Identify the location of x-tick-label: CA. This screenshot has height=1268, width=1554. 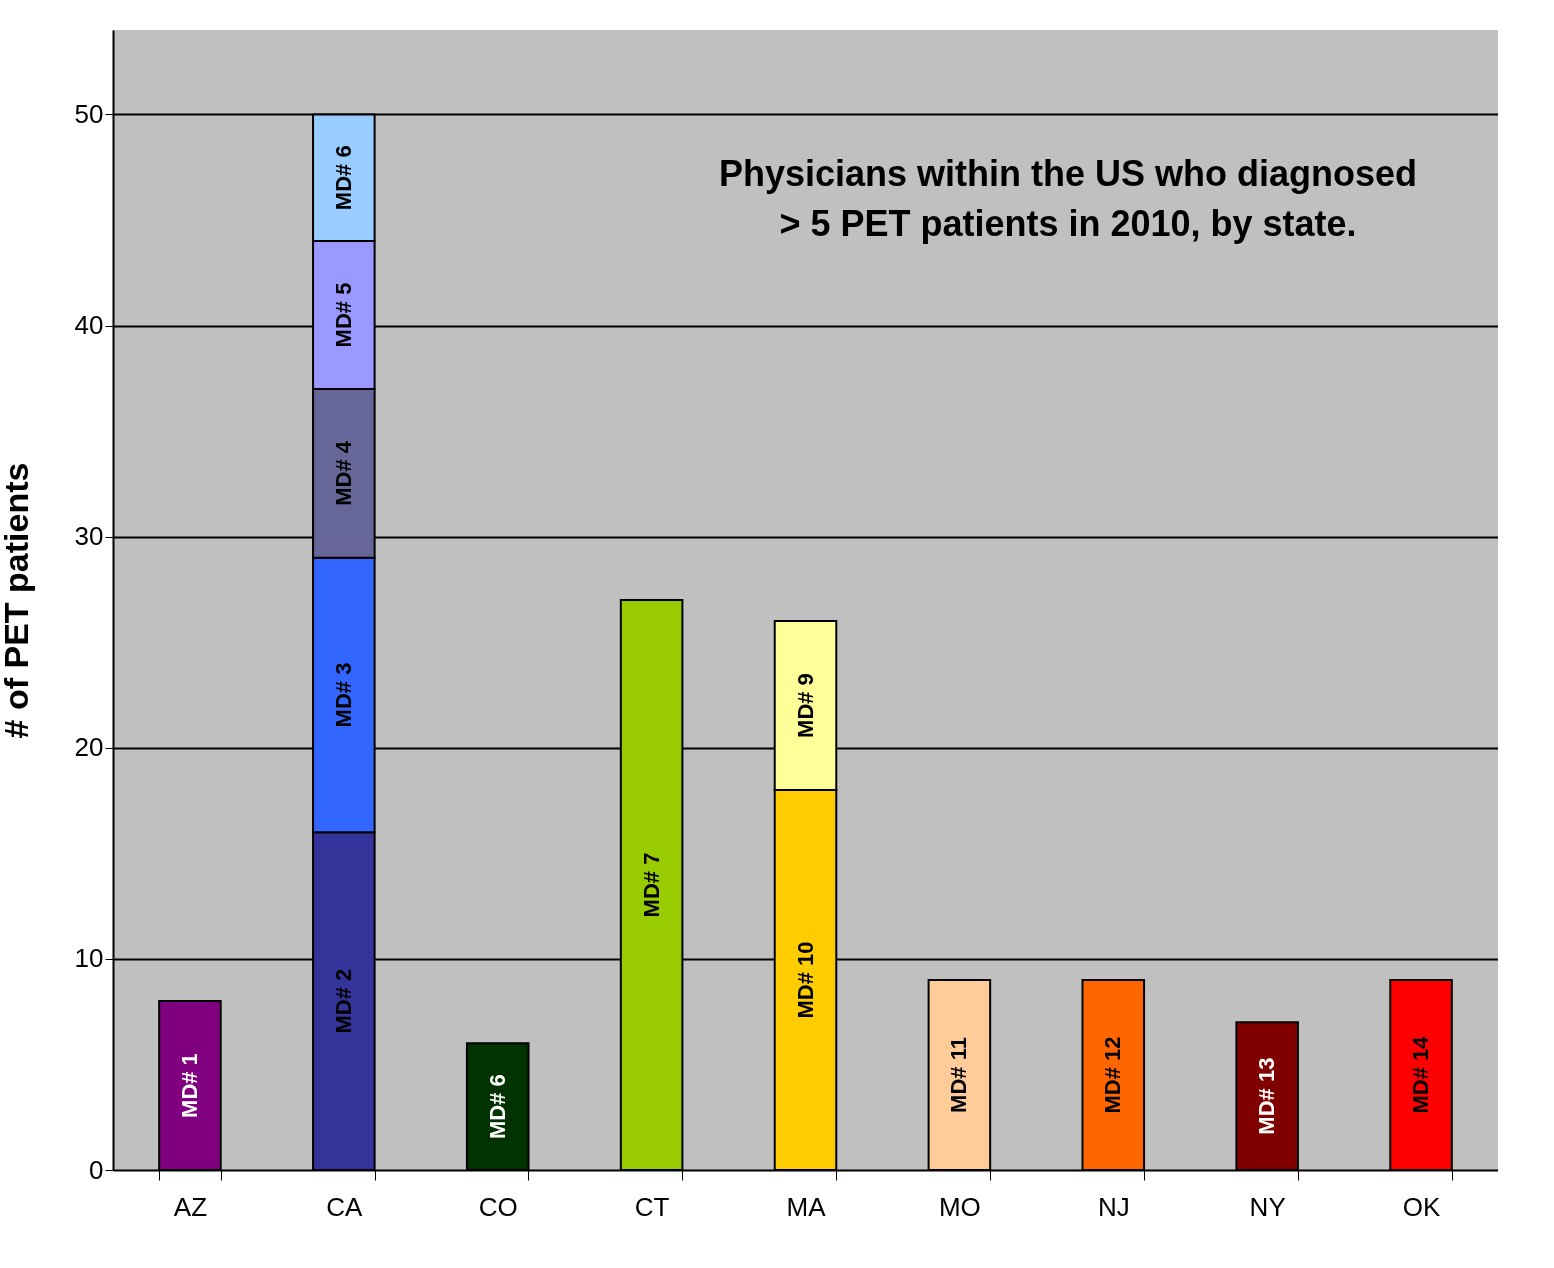
(345, 1206).